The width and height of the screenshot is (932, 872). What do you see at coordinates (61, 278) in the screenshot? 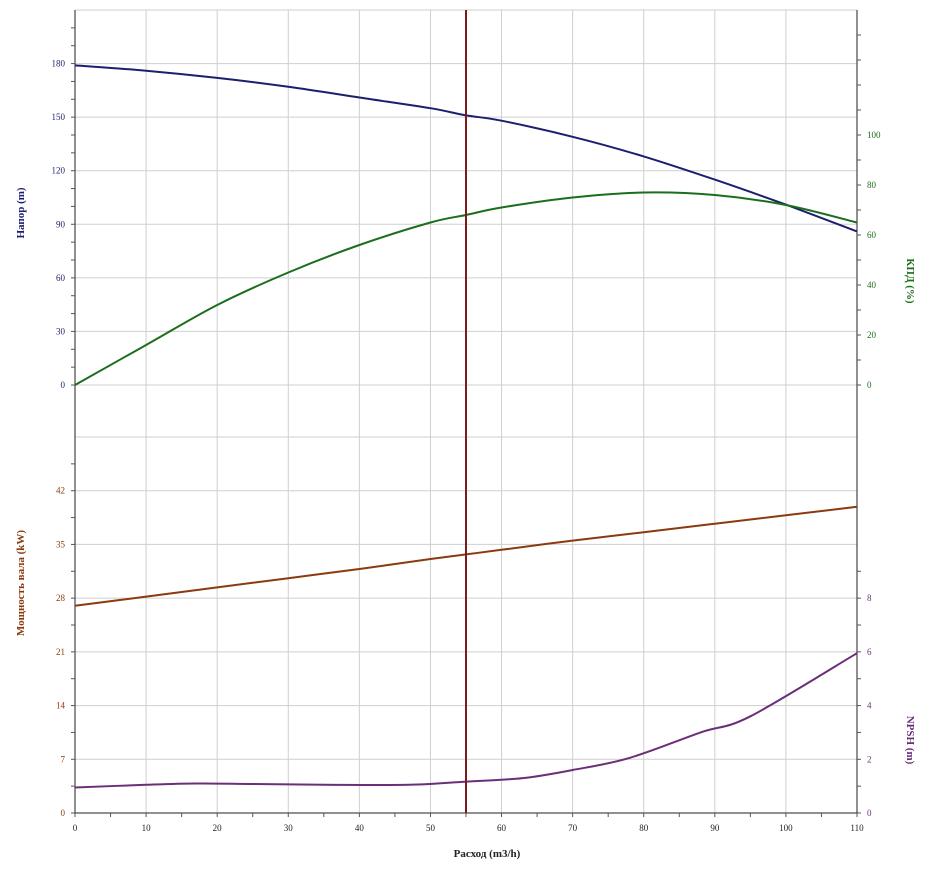
I see `head-tick-label: 60` at bounding box center [61, 278].